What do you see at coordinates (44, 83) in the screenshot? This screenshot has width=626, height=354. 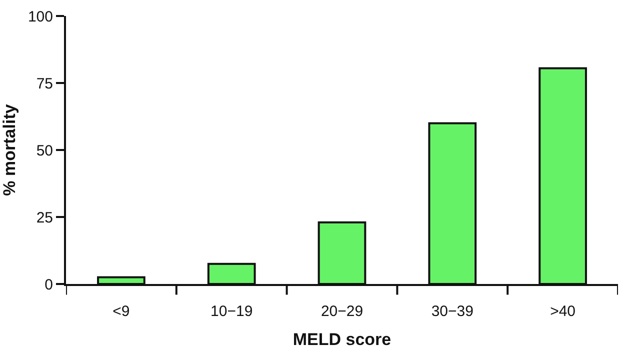 I see `y-tick-label: 75` at bounding box center [44, 83].